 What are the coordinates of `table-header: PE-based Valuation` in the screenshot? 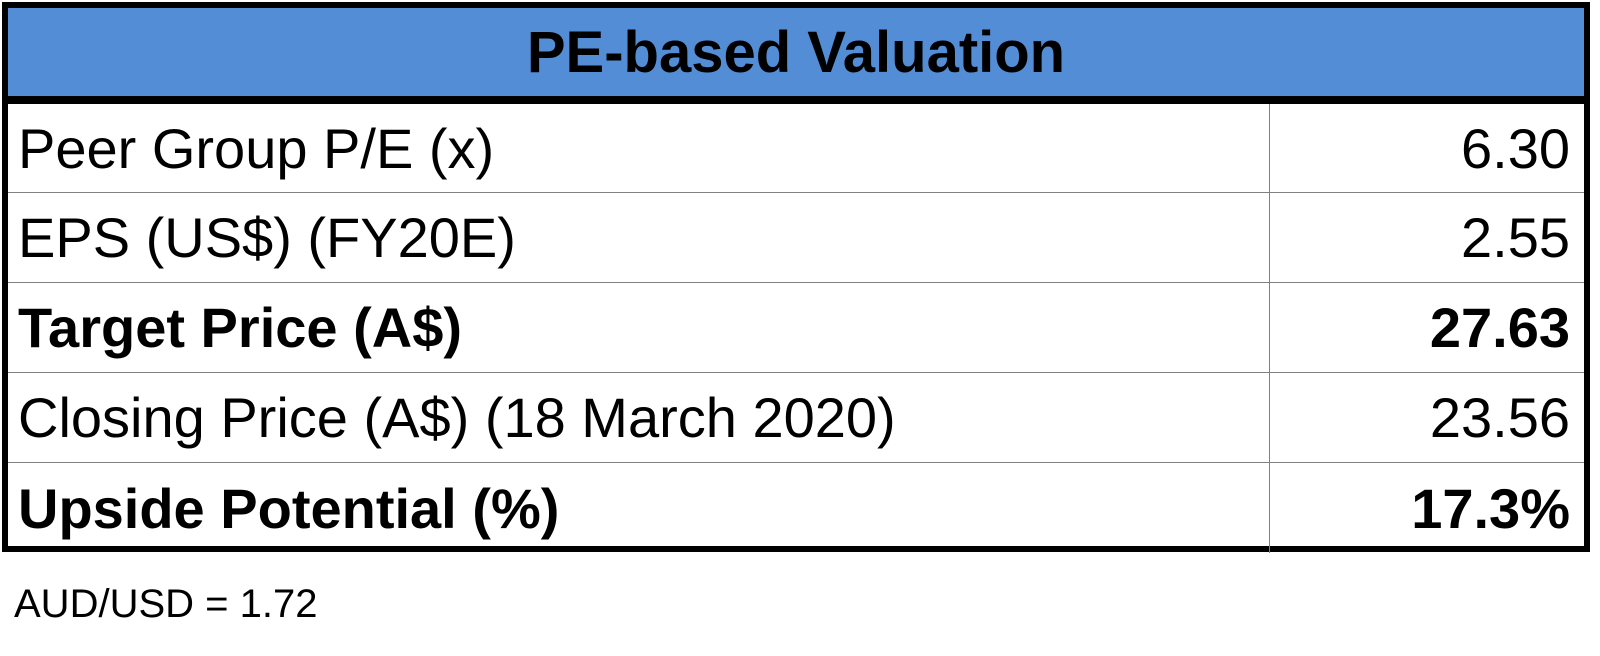 It's located at (796, 56).